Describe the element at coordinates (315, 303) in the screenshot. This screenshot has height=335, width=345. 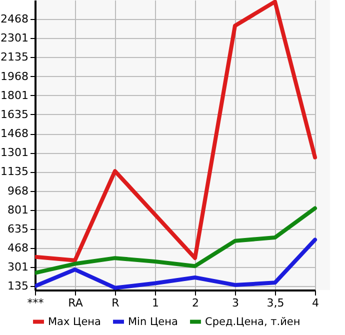
I see `x-tick-label: 4` at that location.